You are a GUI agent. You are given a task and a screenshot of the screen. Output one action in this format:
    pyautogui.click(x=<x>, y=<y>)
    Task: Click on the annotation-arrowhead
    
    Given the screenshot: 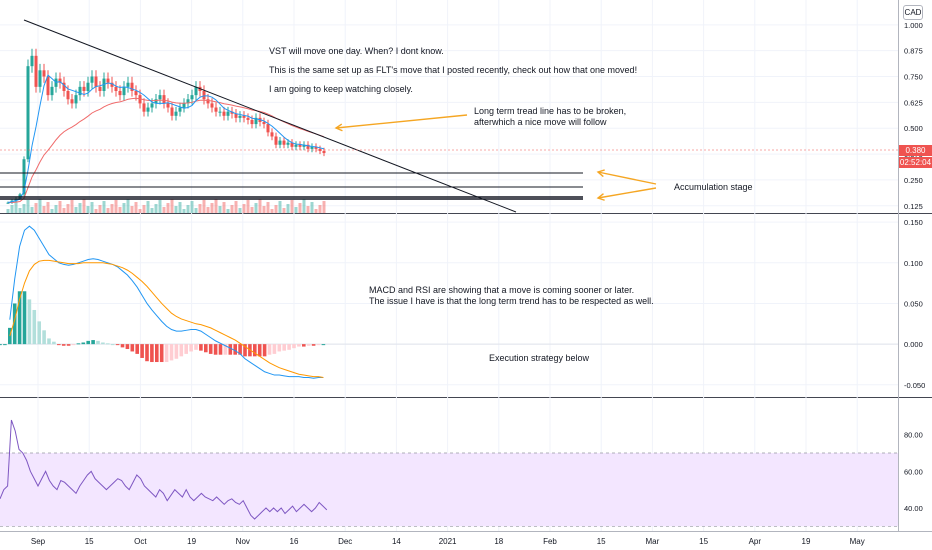 What is the action you would take?
    pyautogui.click(x=338, y=127)
    